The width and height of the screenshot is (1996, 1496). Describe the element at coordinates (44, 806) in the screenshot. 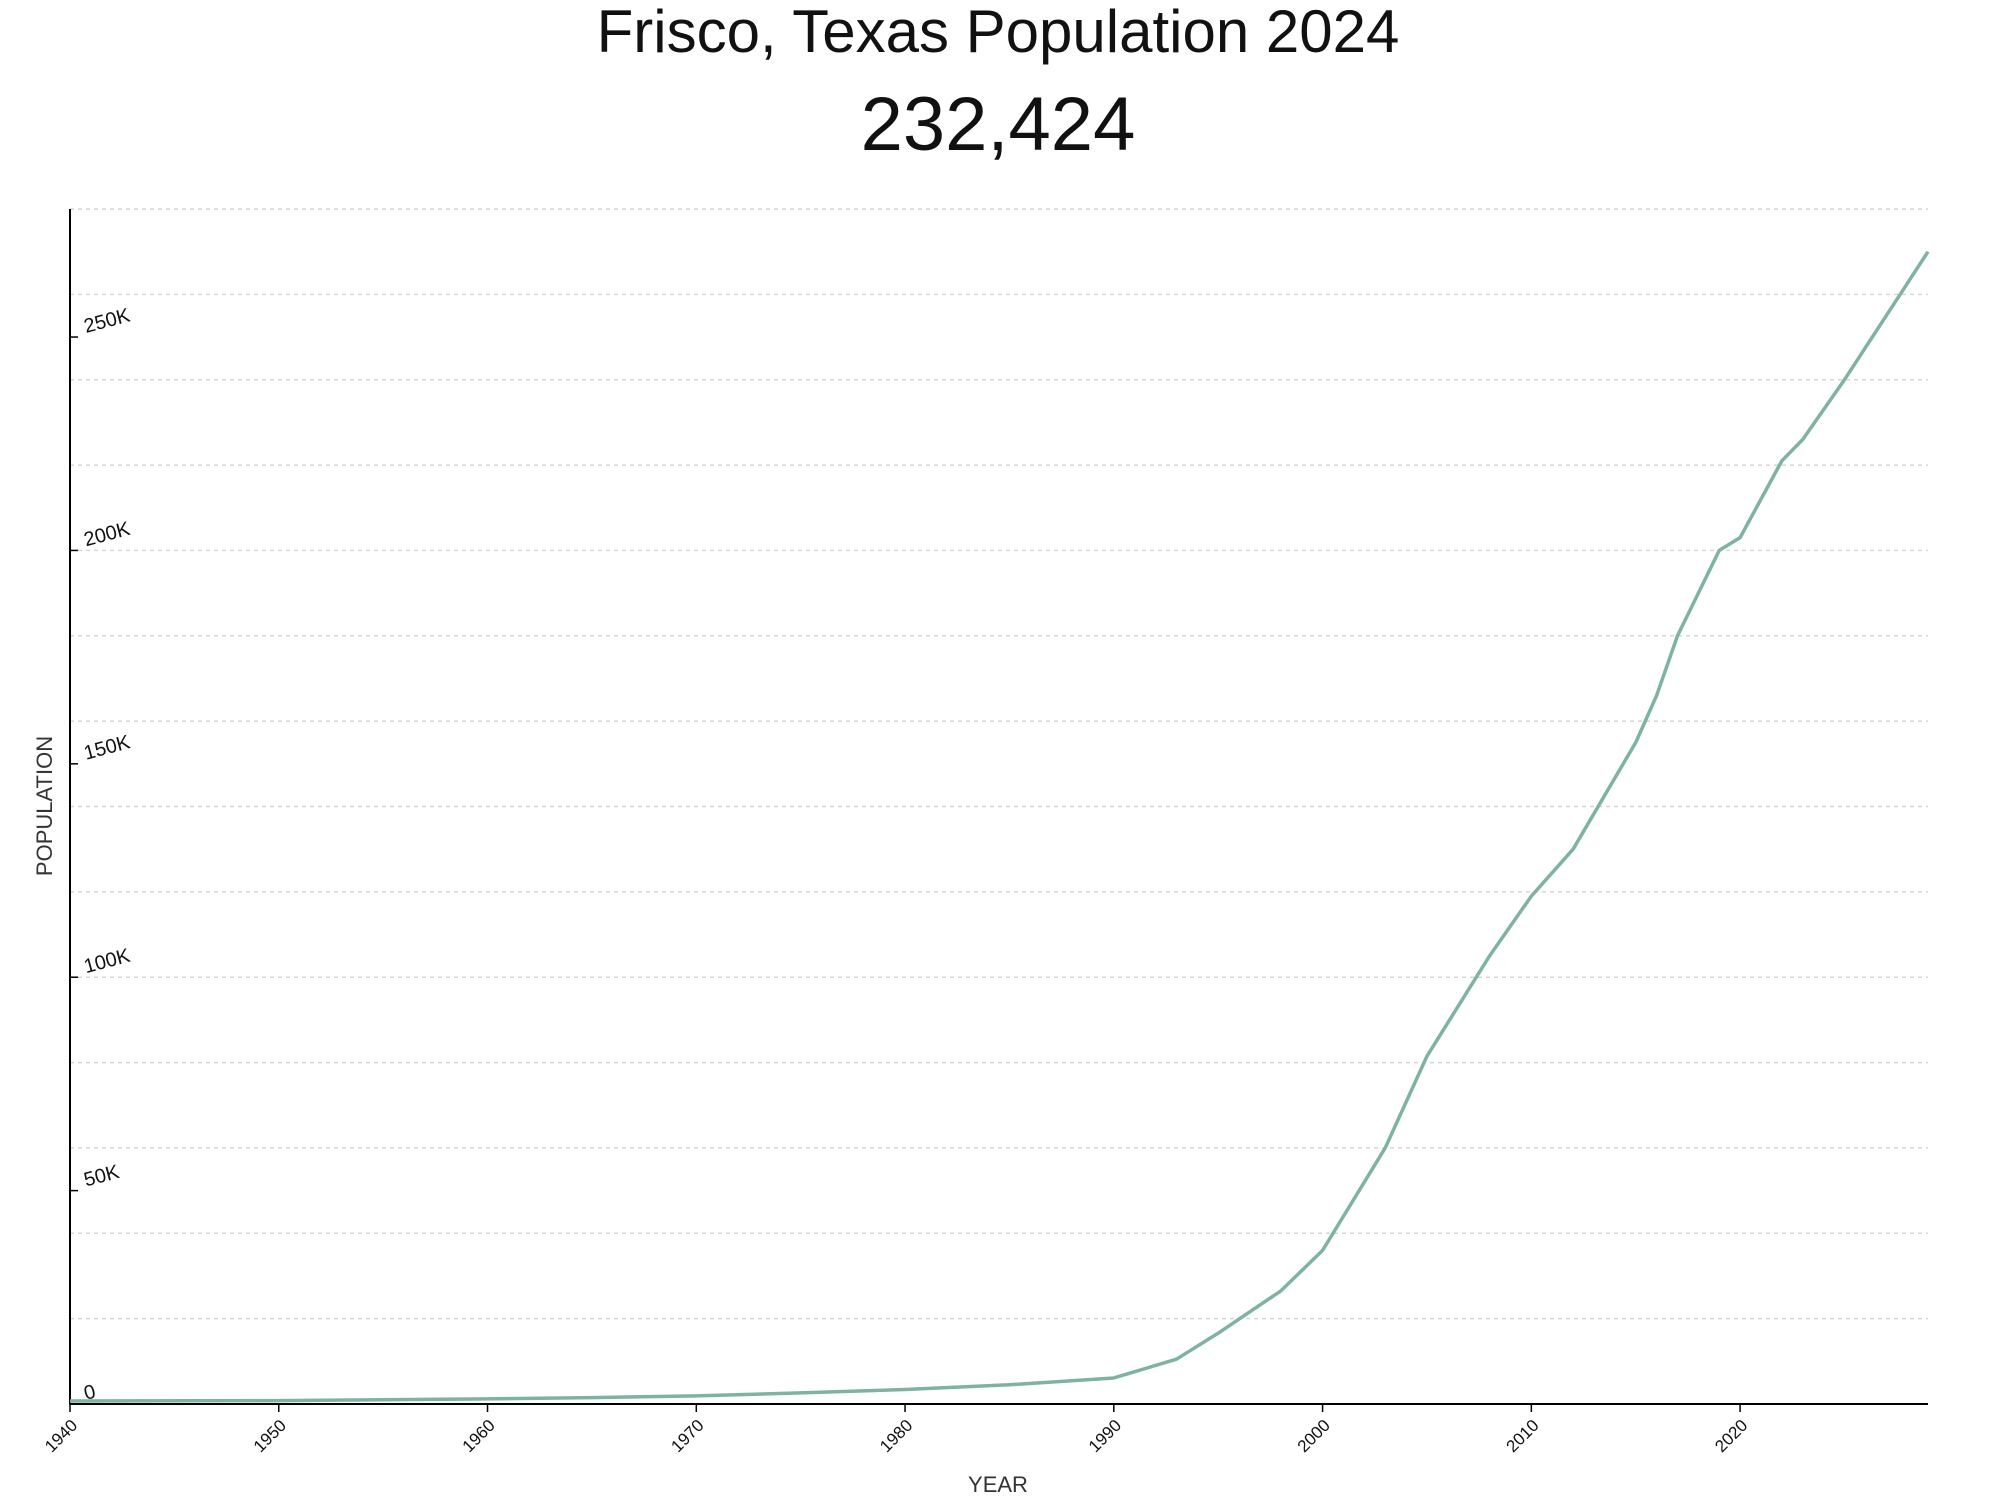

I see `y-axis-label: POPULATION` at that location.